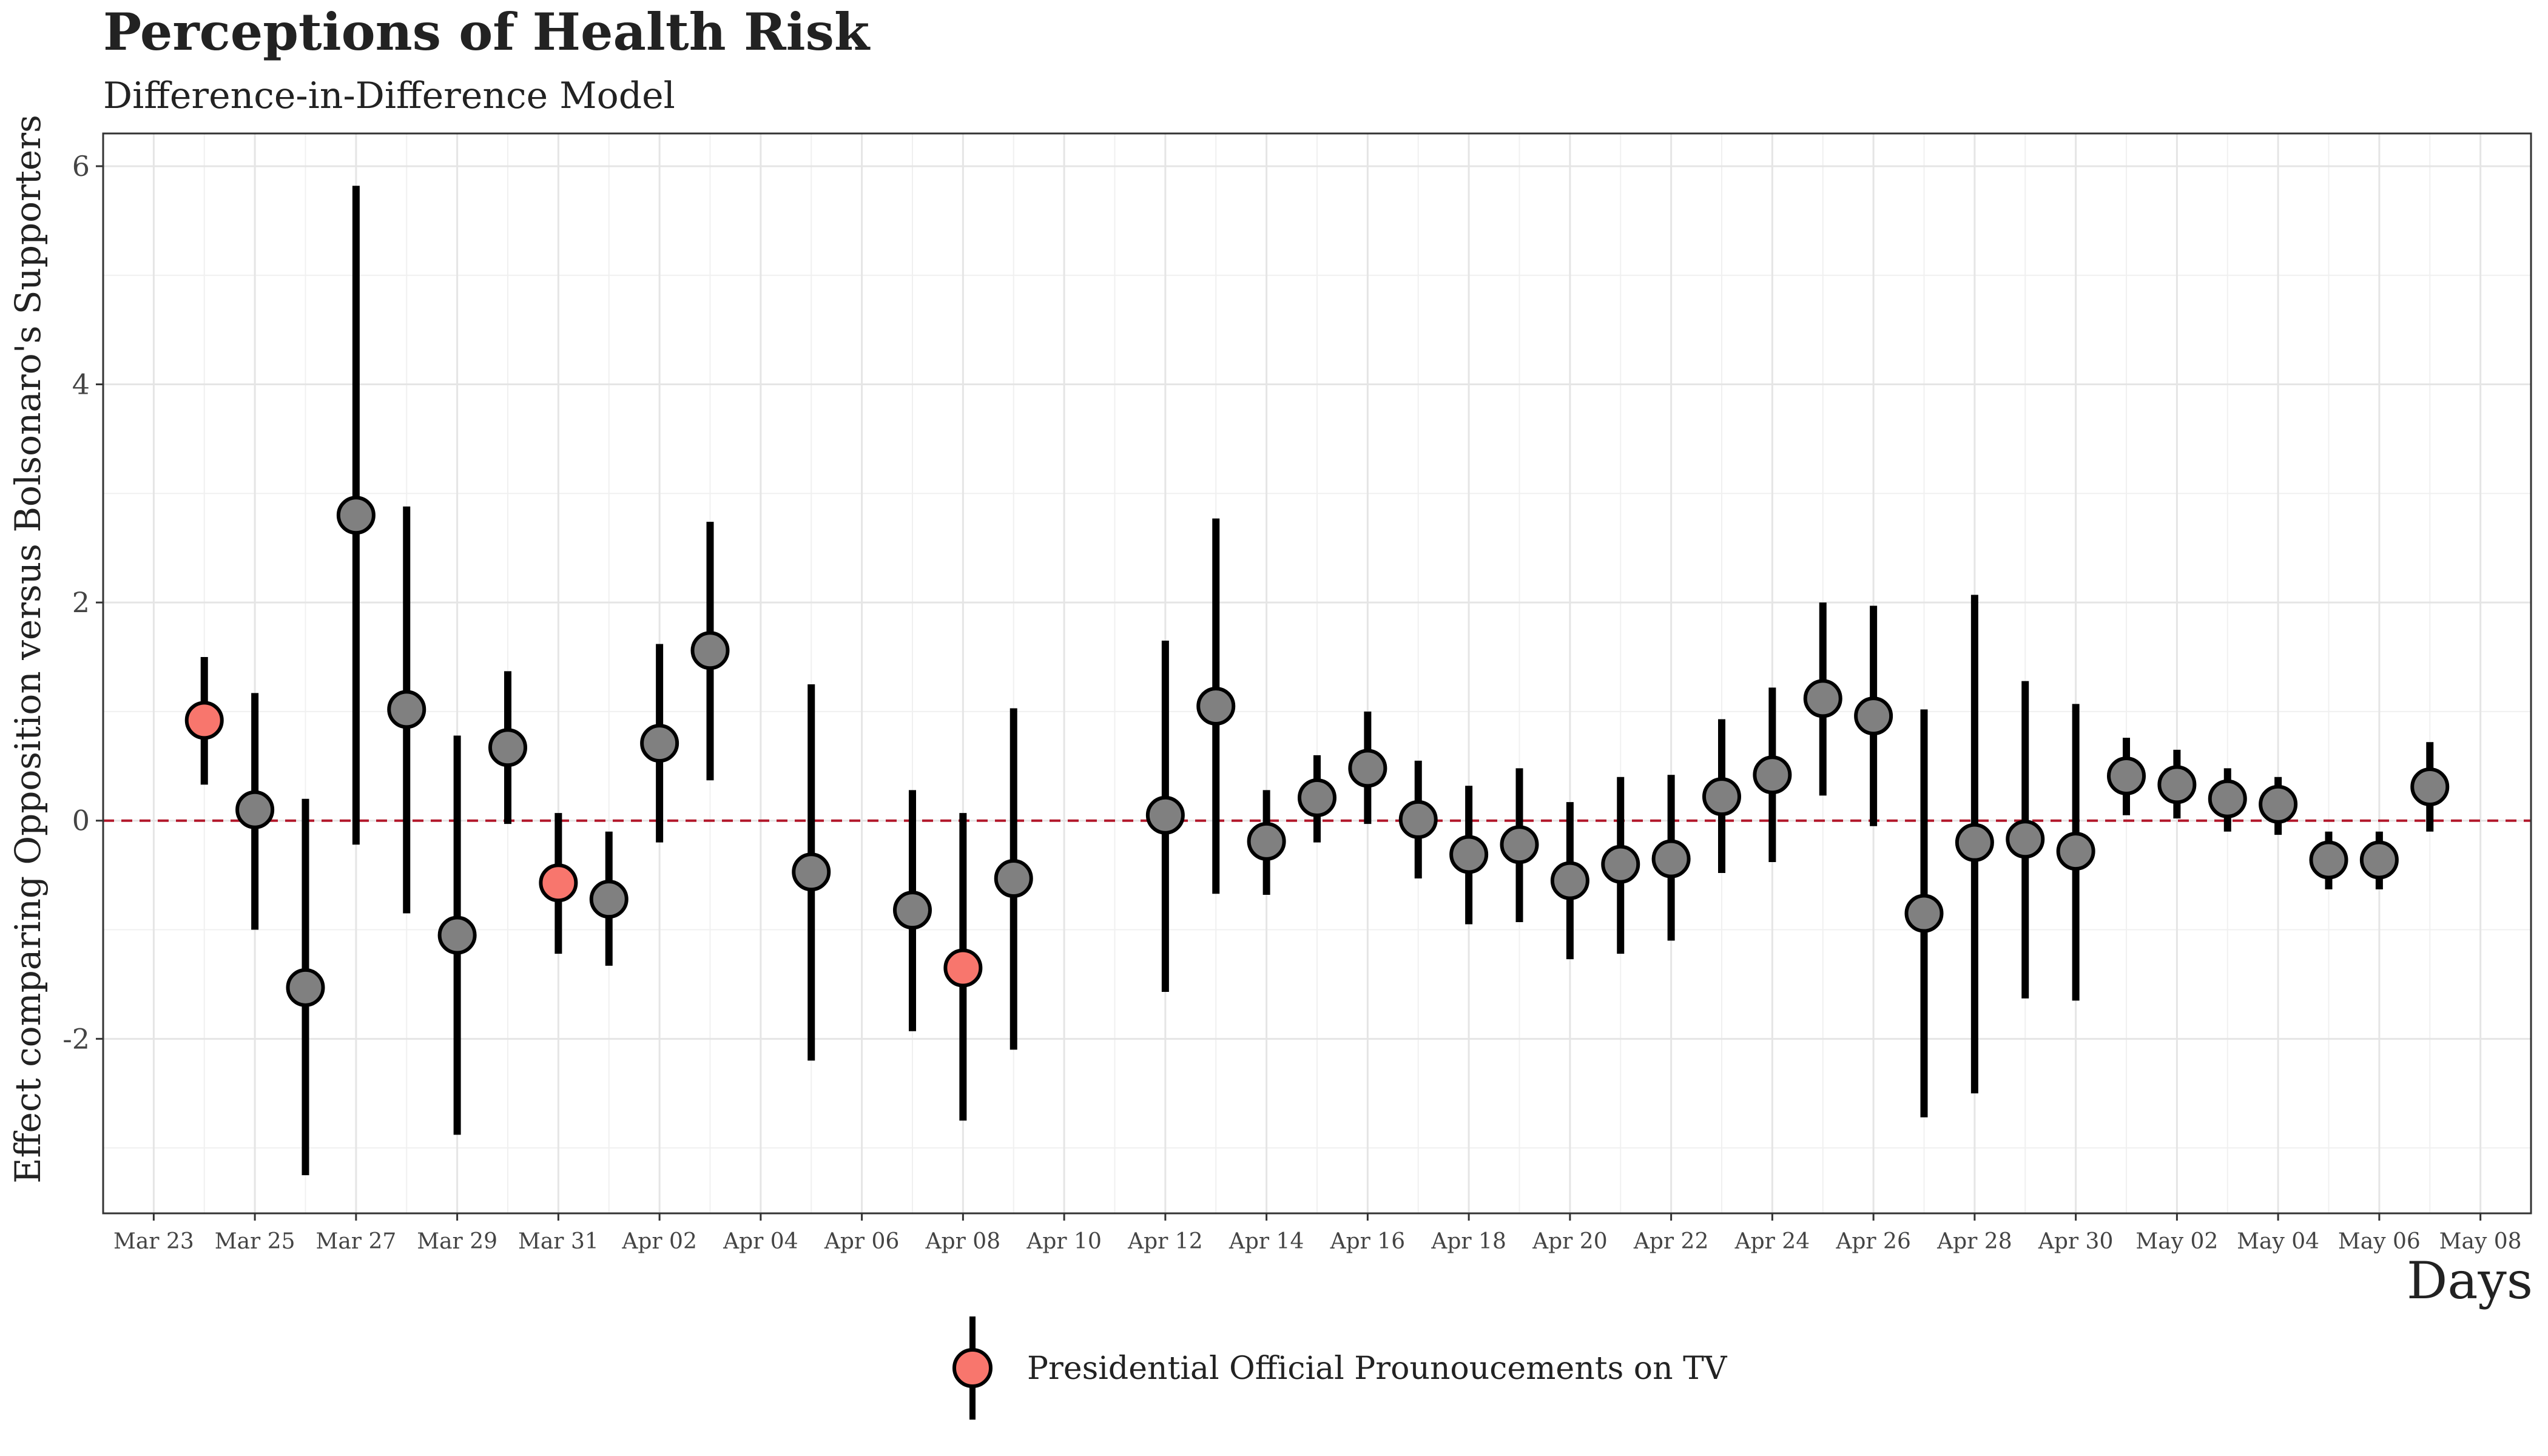 The image size is (2548, 1456). I want to click on x-axis-label: Days, so click(2470, 1280).